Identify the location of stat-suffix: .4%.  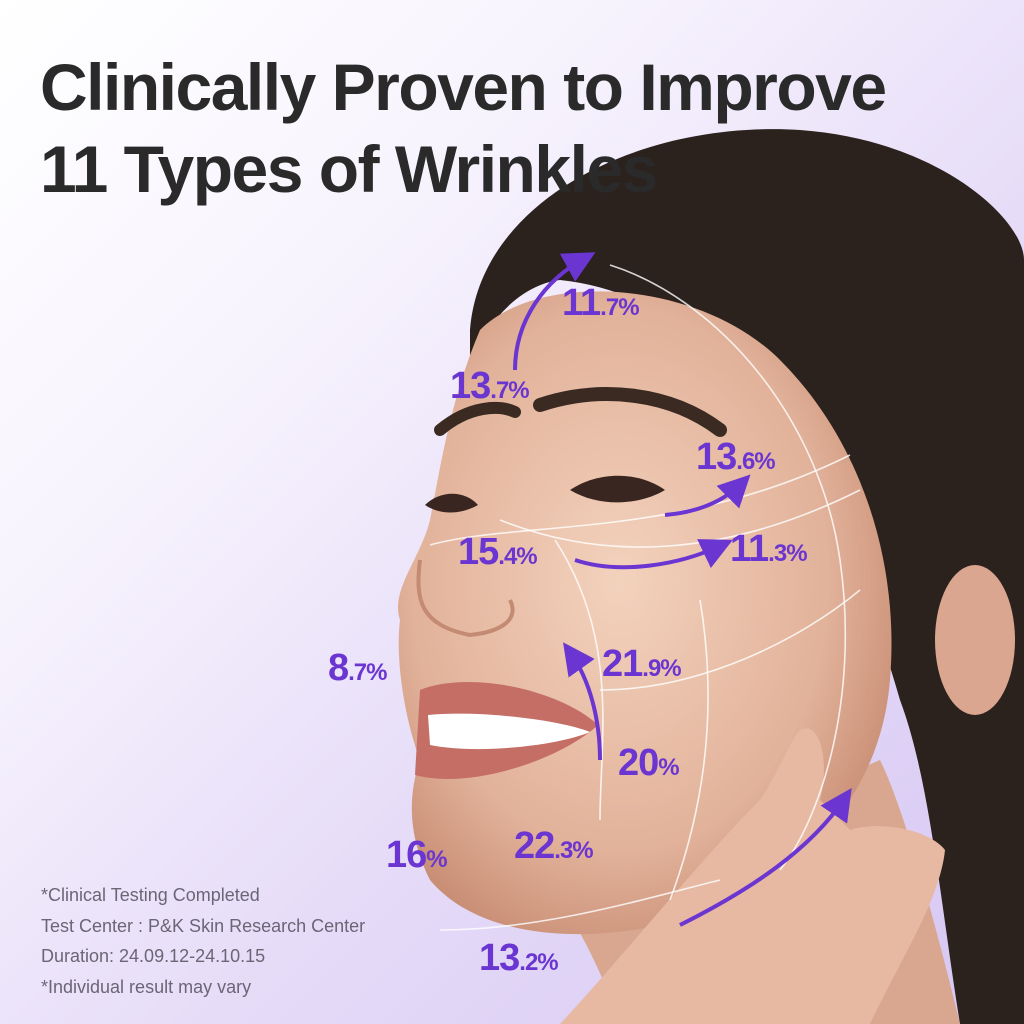
(517, 556).